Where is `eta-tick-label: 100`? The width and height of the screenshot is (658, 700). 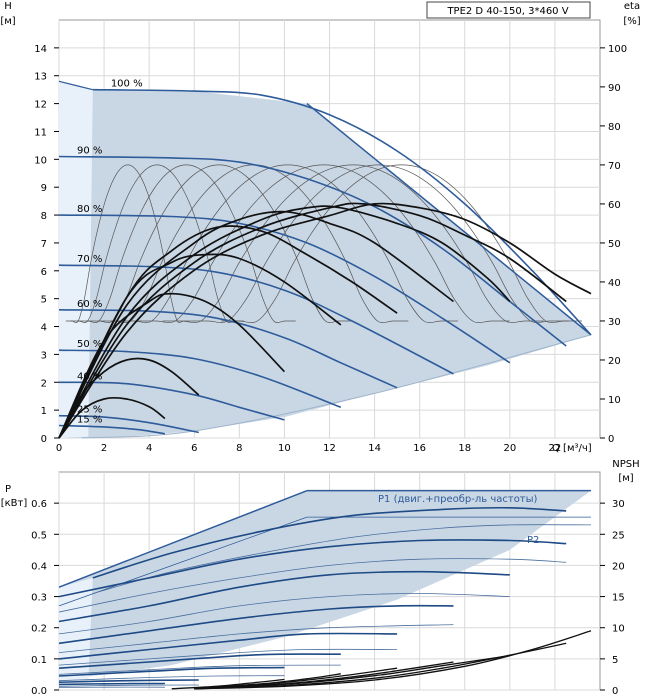 eta-tick-label: 100 is located at coordinates (617, 49).